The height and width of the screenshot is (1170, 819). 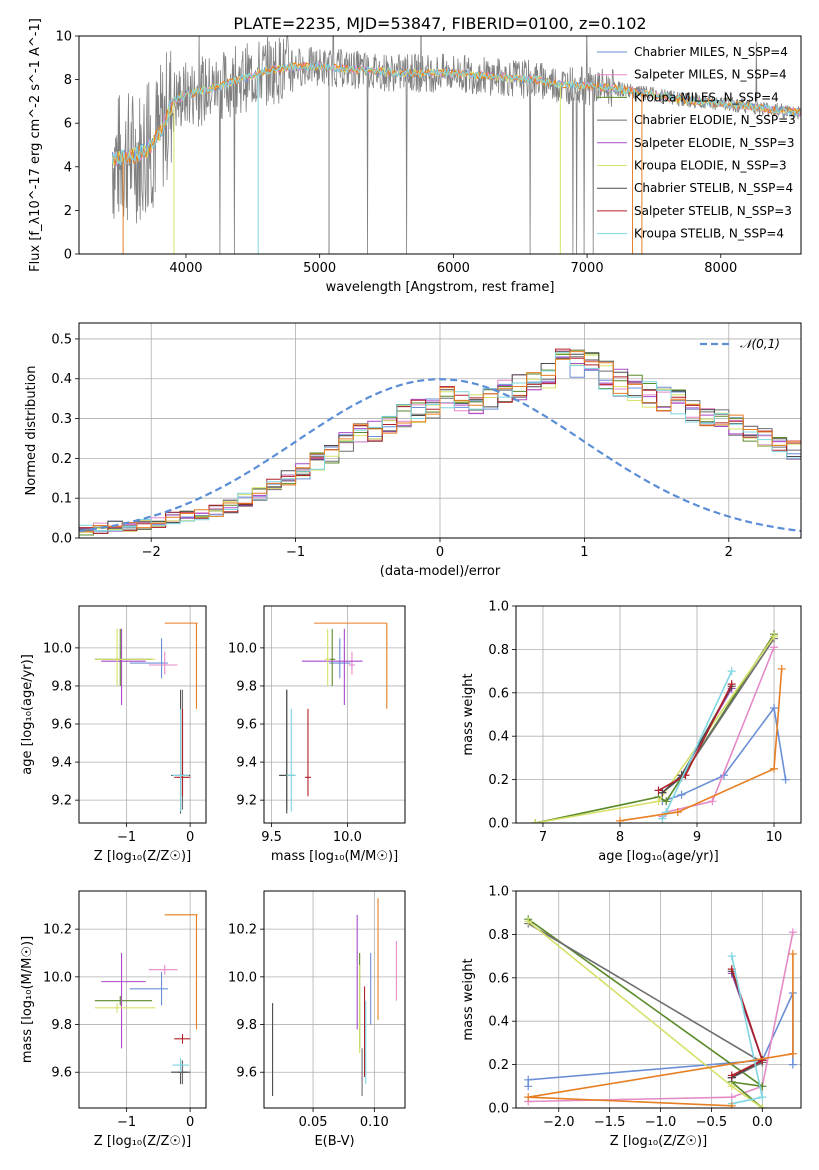 I want to click on model-spectrum-line, so click(x=456, y=113).